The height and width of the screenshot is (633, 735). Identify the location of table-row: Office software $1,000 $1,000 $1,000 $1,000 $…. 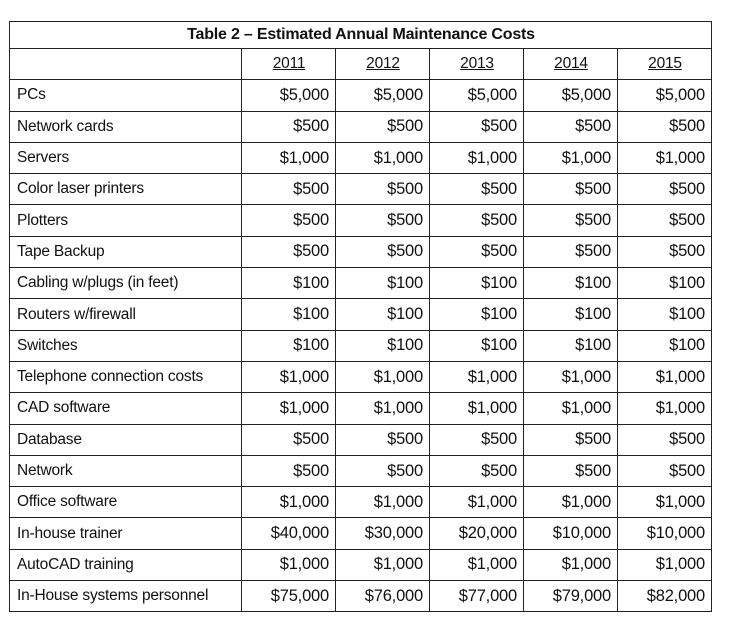
(360, 502).